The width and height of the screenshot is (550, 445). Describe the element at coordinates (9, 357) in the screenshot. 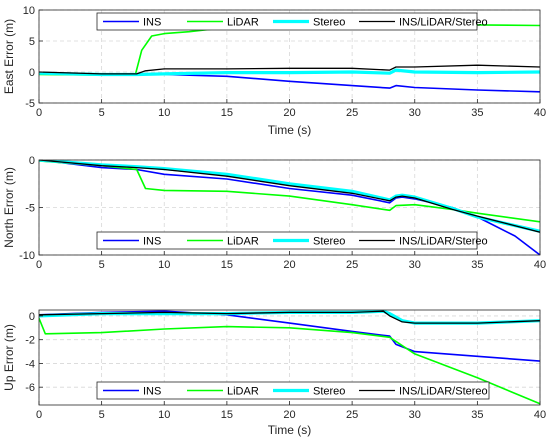

I see `y-axis-label: Up Error (m)` at that location.